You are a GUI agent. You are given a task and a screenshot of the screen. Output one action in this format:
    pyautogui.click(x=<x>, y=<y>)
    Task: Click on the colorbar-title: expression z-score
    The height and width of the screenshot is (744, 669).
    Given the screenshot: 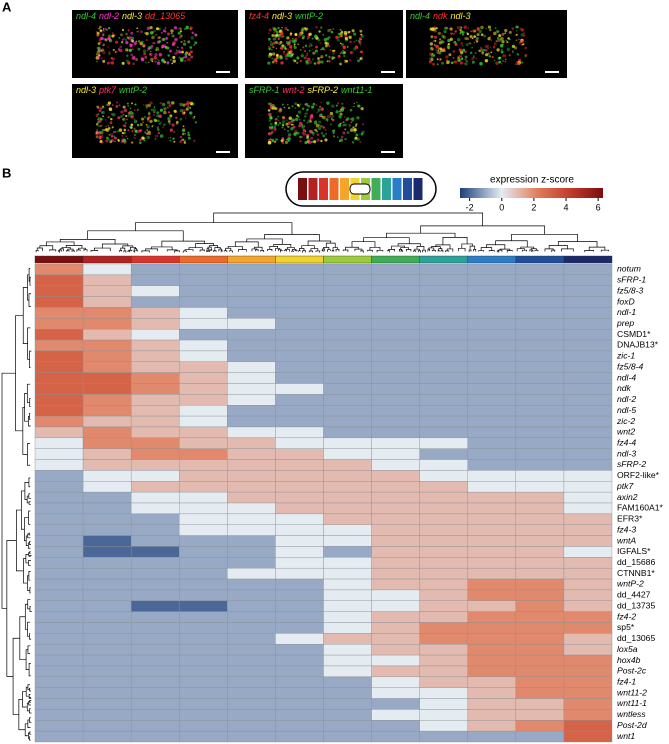 What is the action you would take?
    pyautogui.click(x=532, y=180)
    